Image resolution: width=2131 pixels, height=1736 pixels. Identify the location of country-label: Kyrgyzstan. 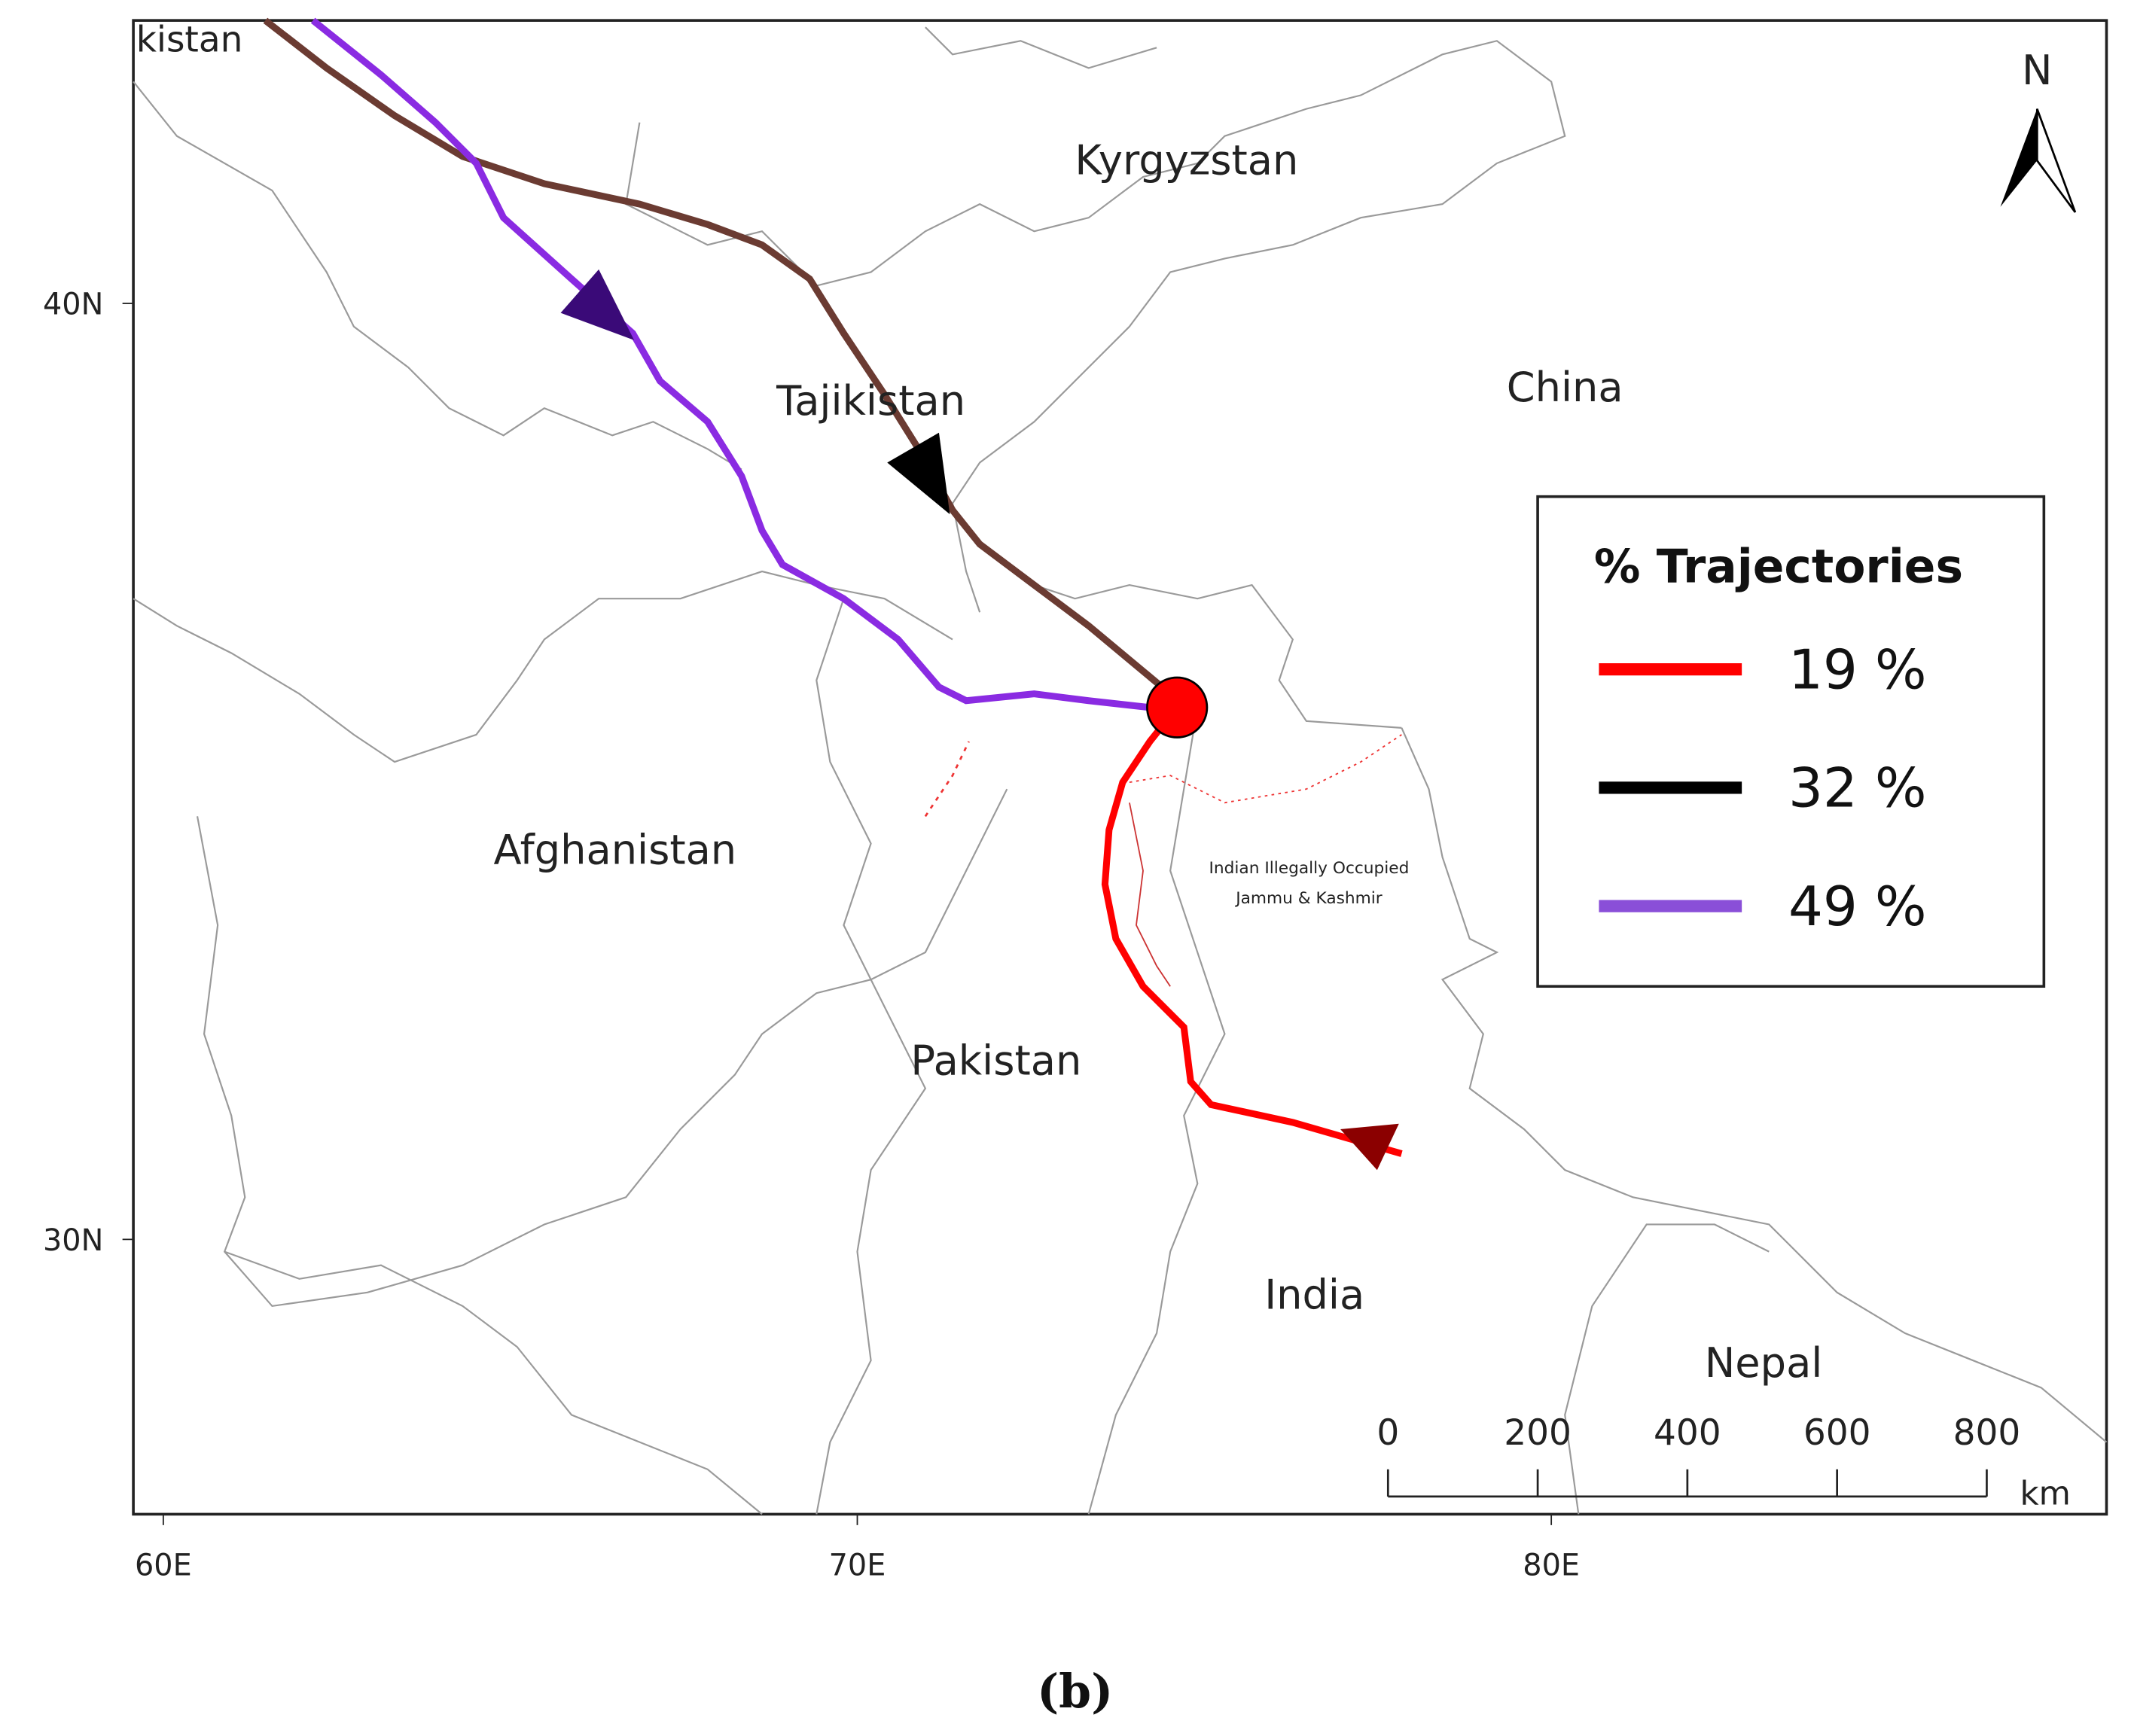
(1186, 160).